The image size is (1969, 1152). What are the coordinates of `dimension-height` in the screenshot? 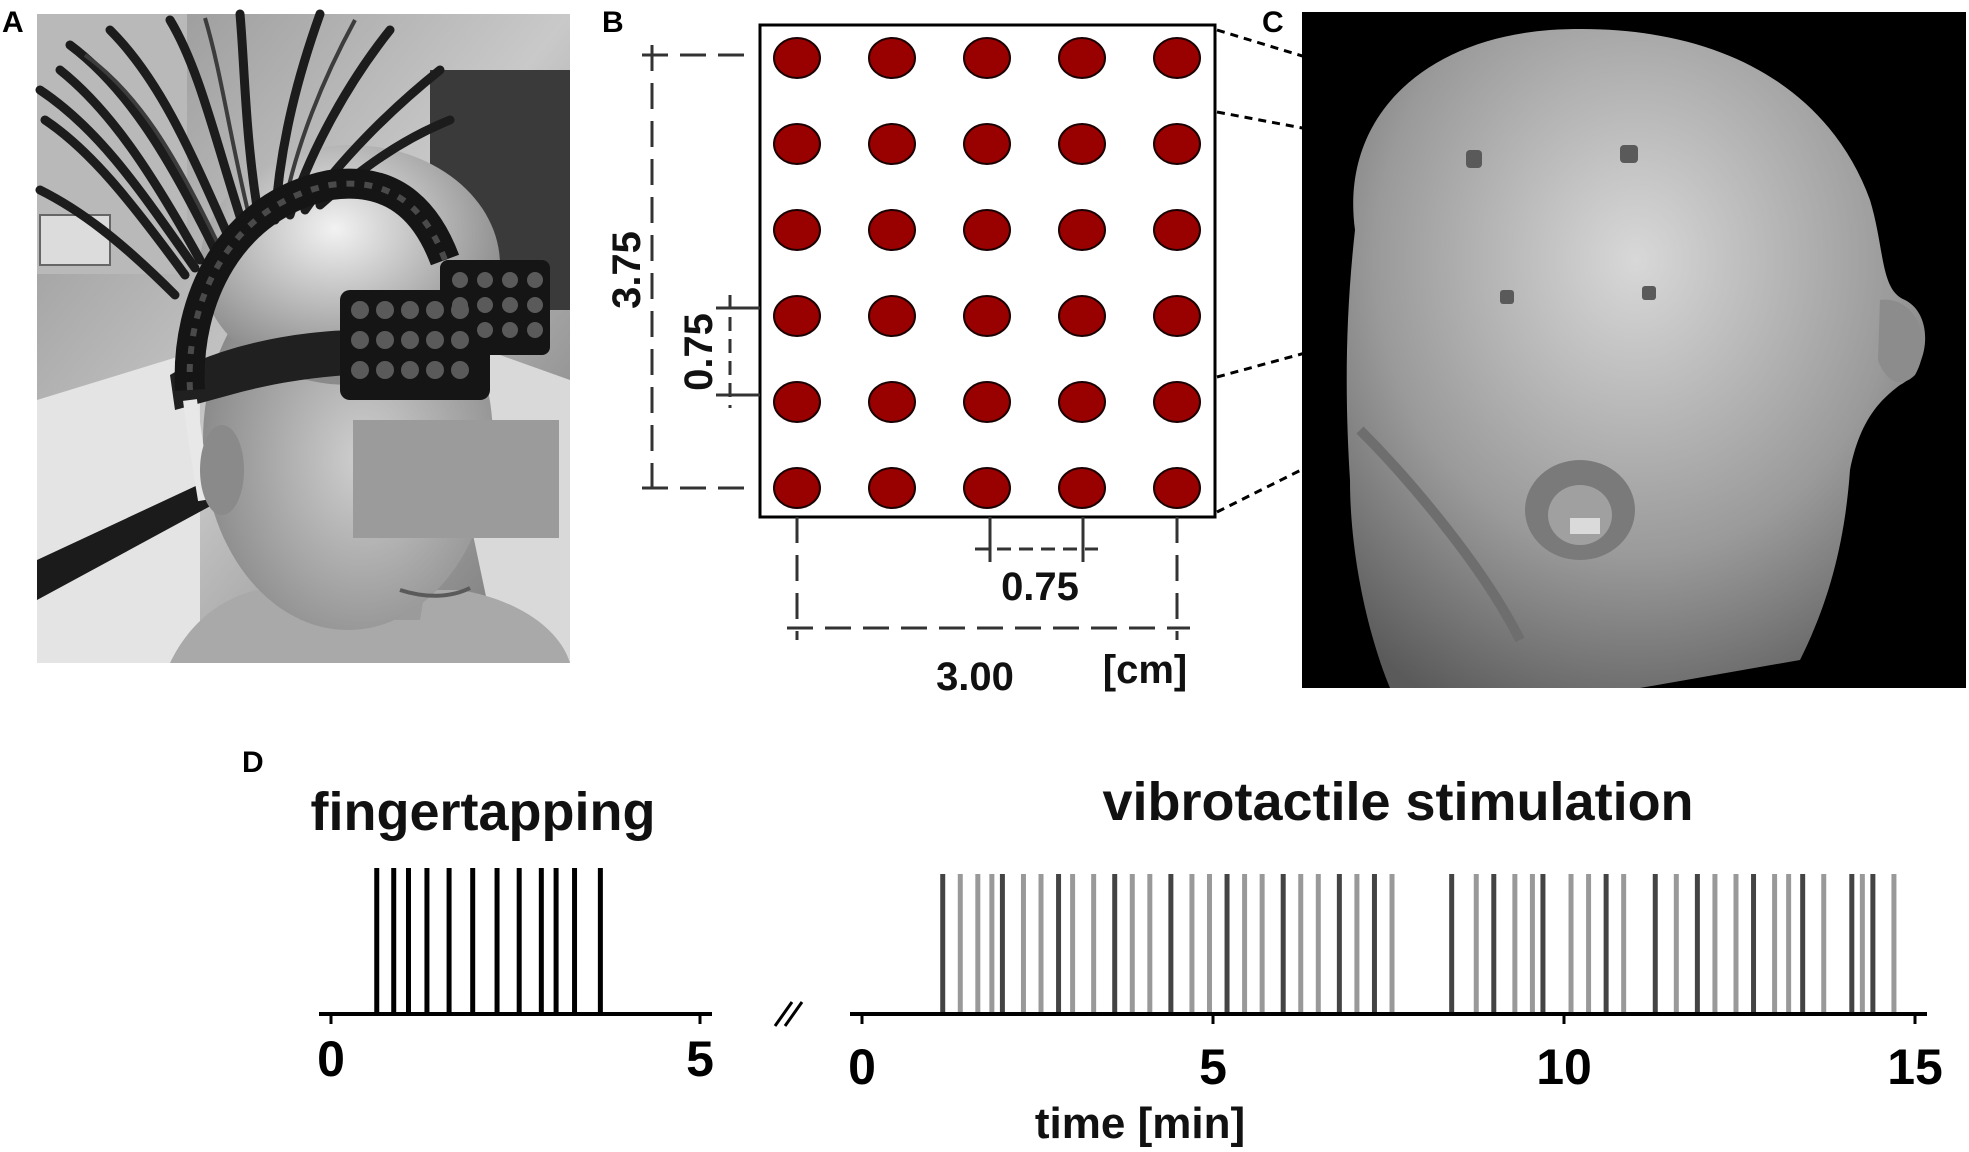 It's located at (697, 271).